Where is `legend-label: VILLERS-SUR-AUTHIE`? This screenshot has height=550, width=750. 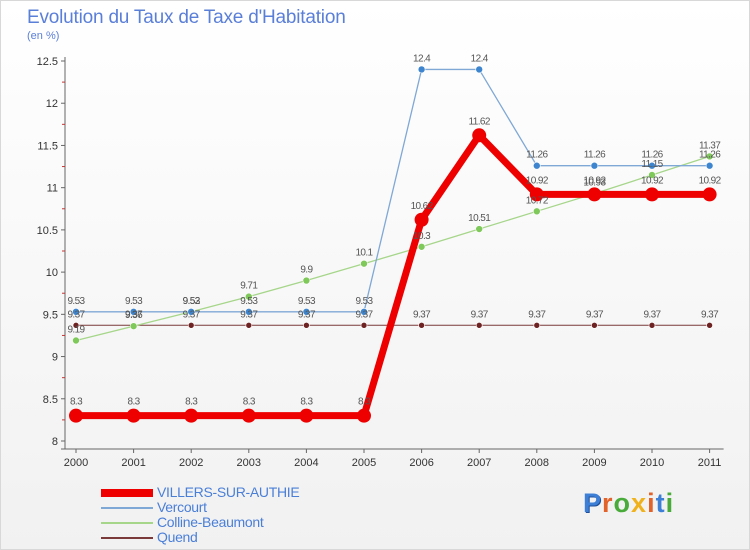 legend-label: VILLERS-SUR-AUTHIE is located at coordinates (228, 492).